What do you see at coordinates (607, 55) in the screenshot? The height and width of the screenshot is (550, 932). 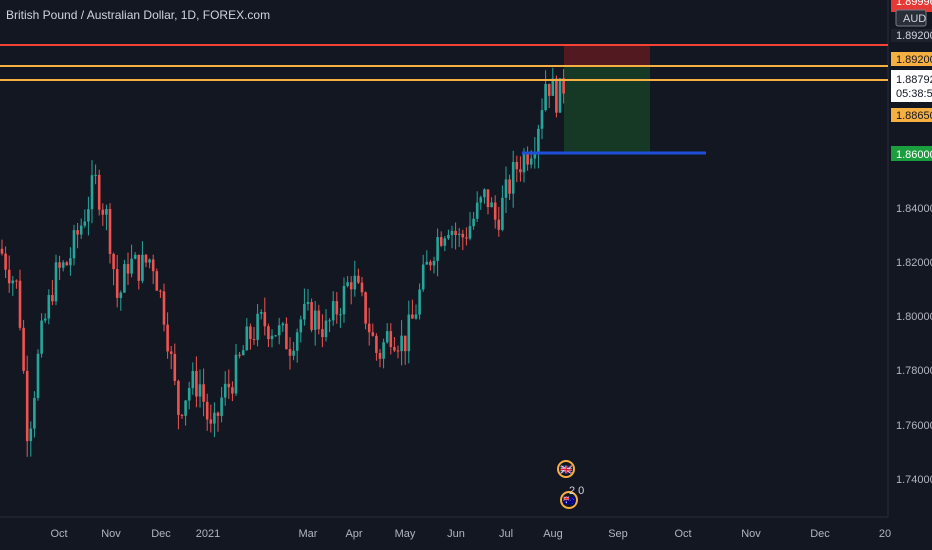 I see `stop-loss-zone` at bounding box center [607, 55].